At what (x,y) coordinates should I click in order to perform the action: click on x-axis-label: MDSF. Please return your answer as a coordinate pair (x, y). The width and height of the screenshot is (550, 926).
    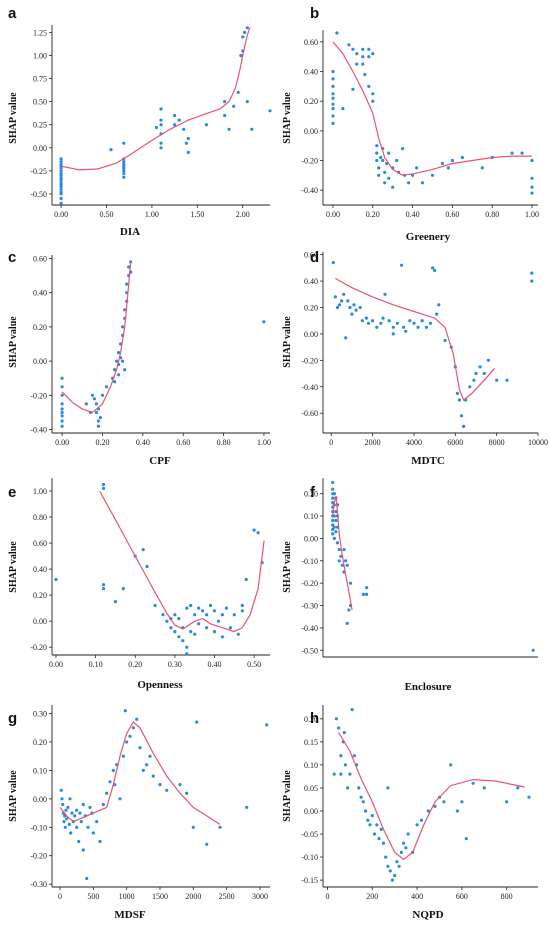
    Looking at the image, I should click on (129, 915).